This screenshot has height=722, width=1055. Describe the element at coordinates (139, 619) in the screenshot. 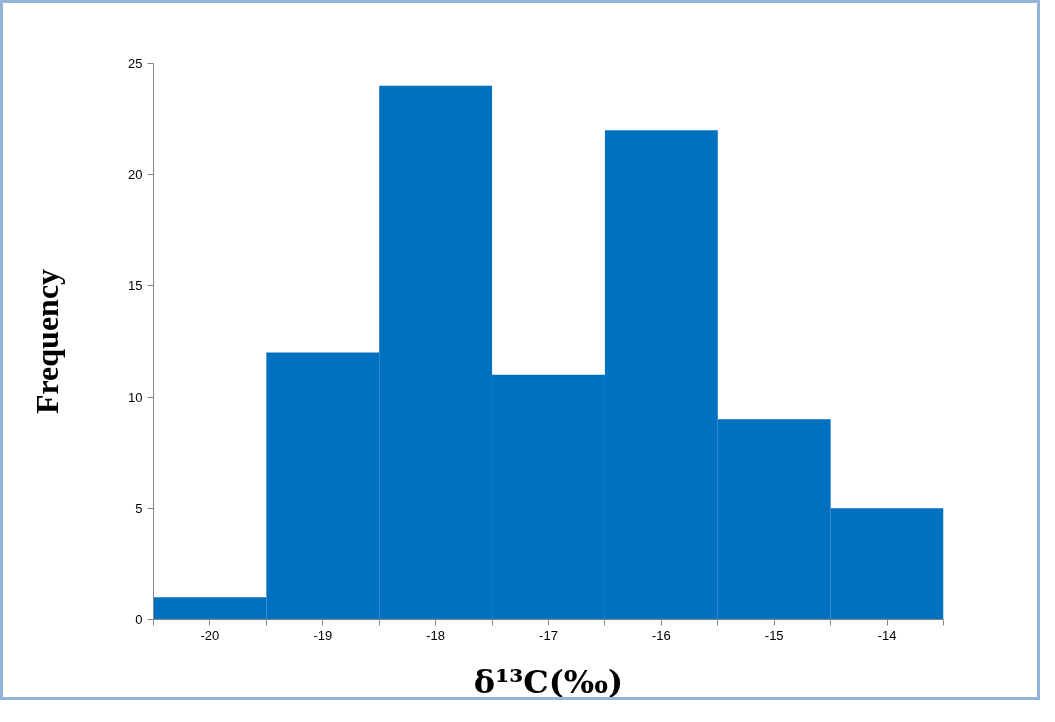

I see `y-tick-label: 0` at that location.